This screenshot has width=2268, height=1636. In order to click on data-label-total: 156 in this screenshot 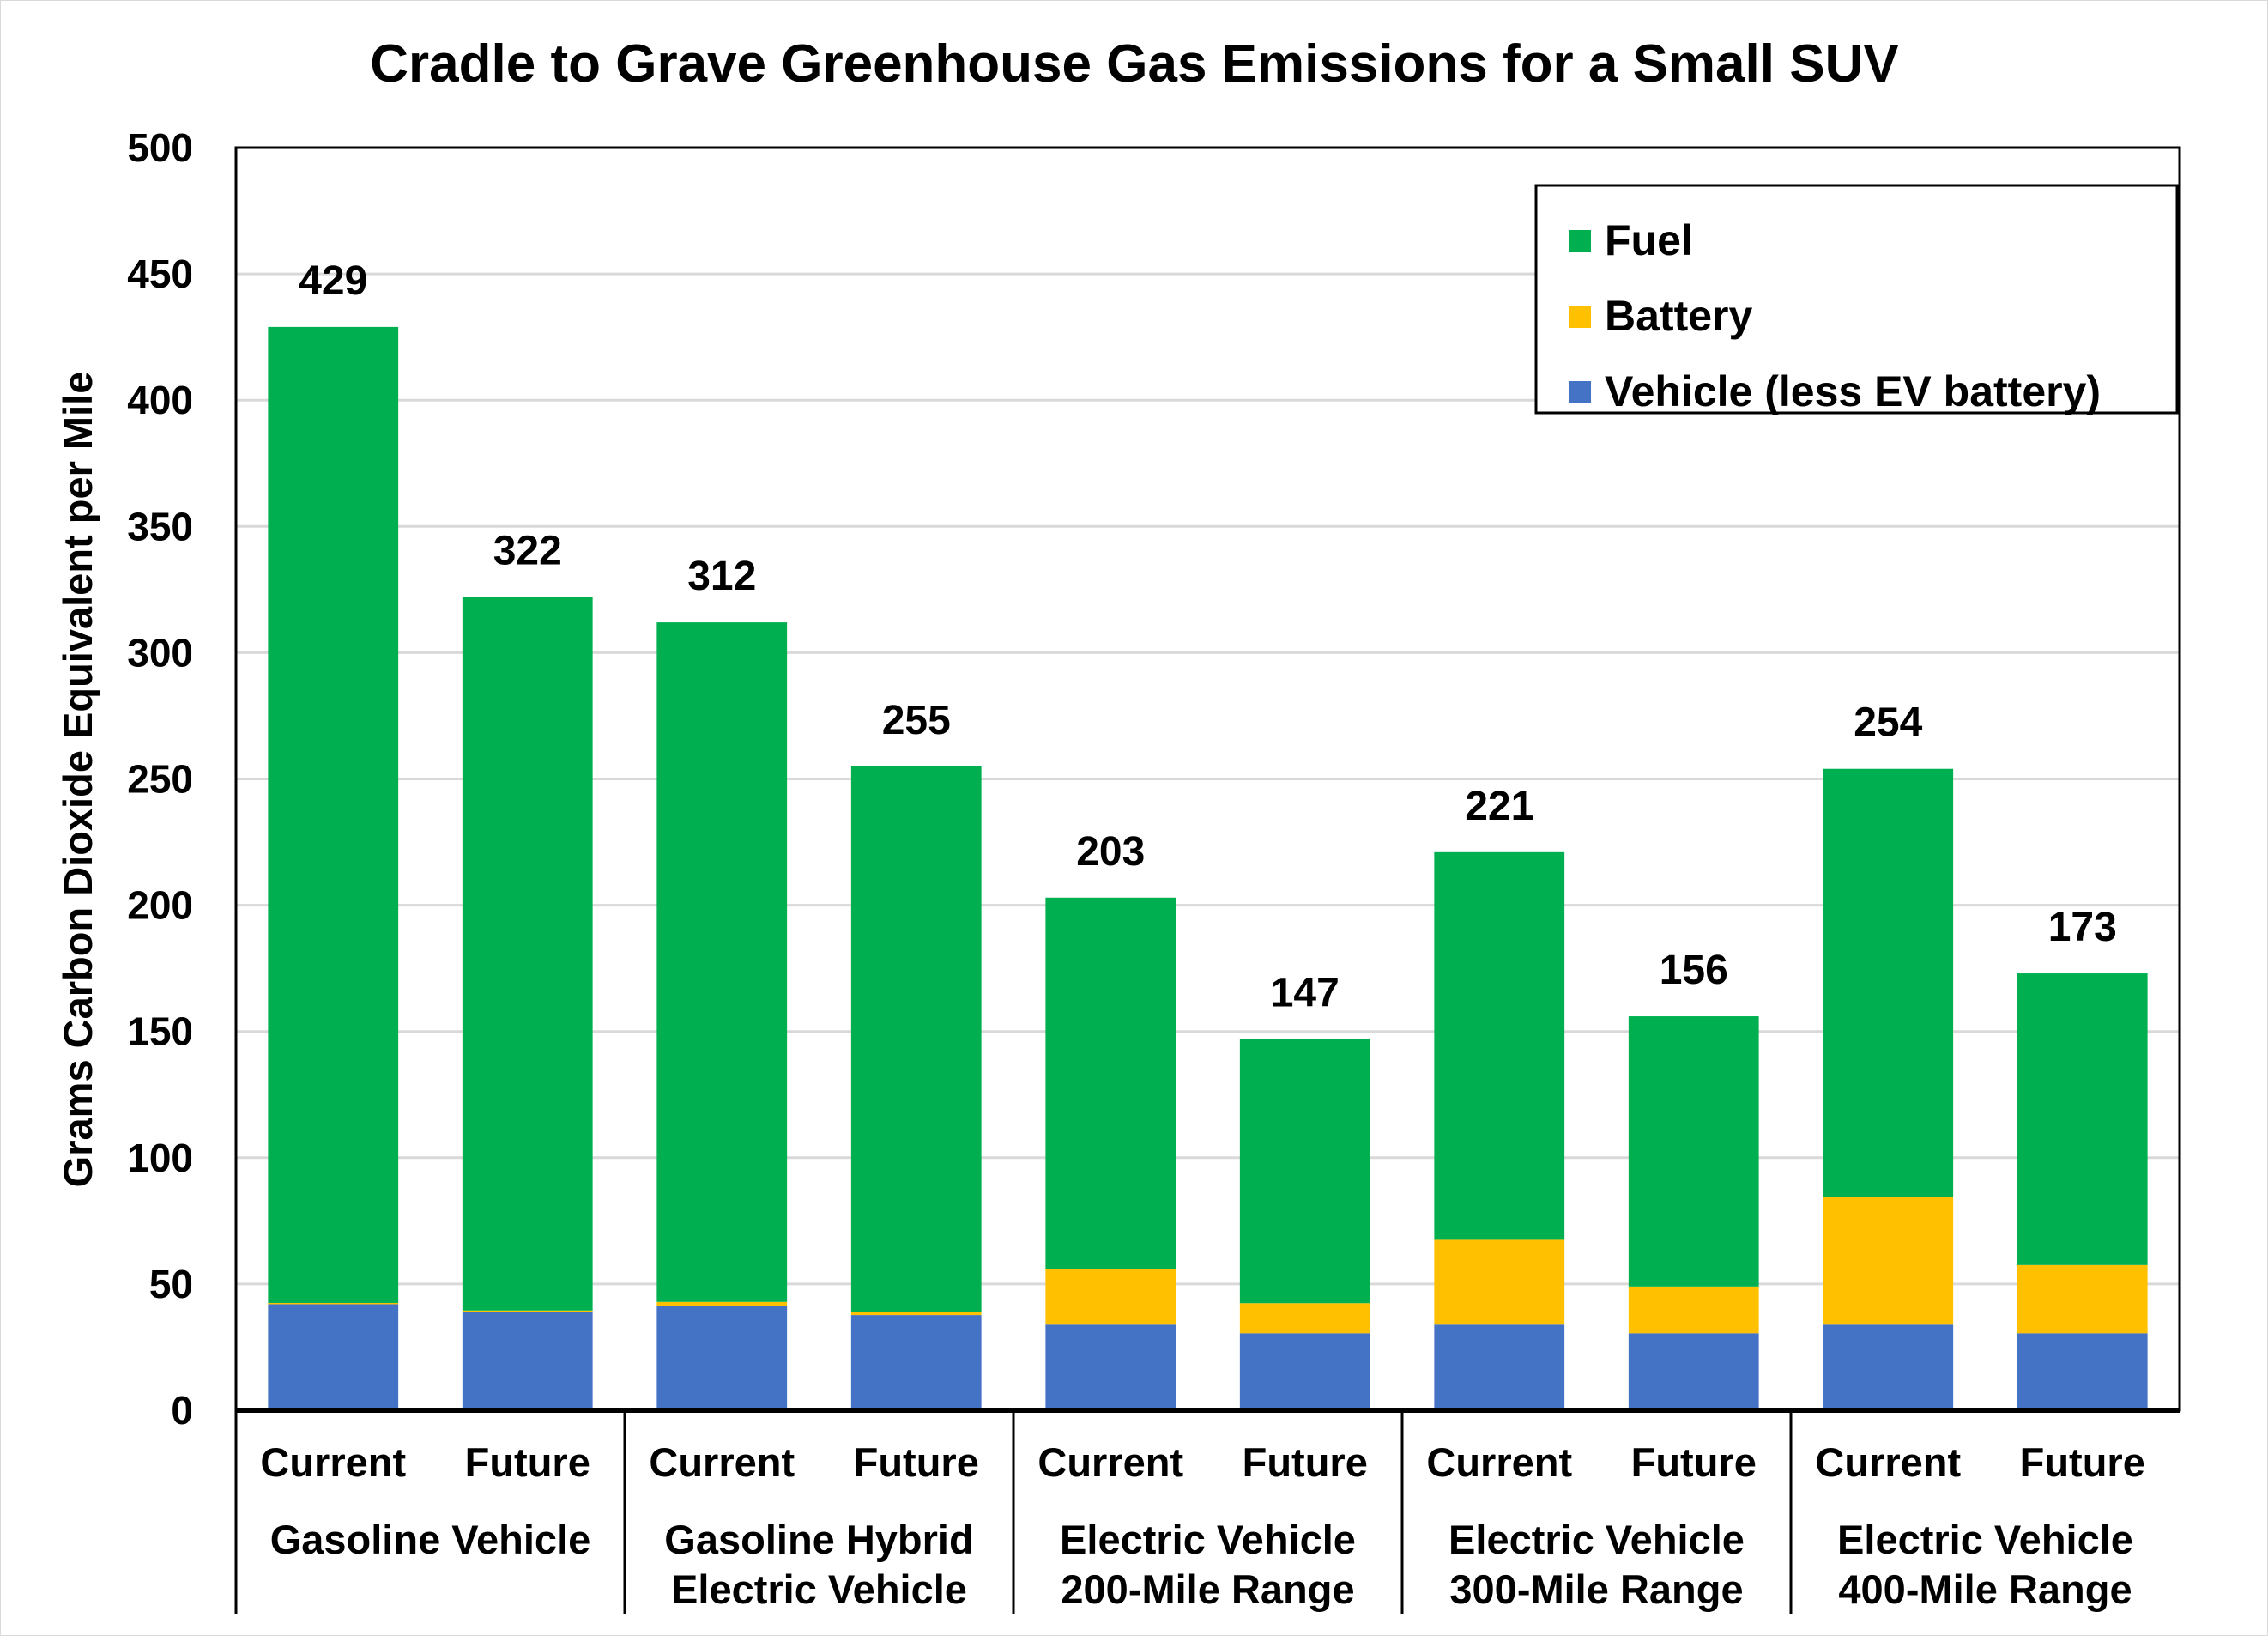, I will do `click(1694, 971)`.